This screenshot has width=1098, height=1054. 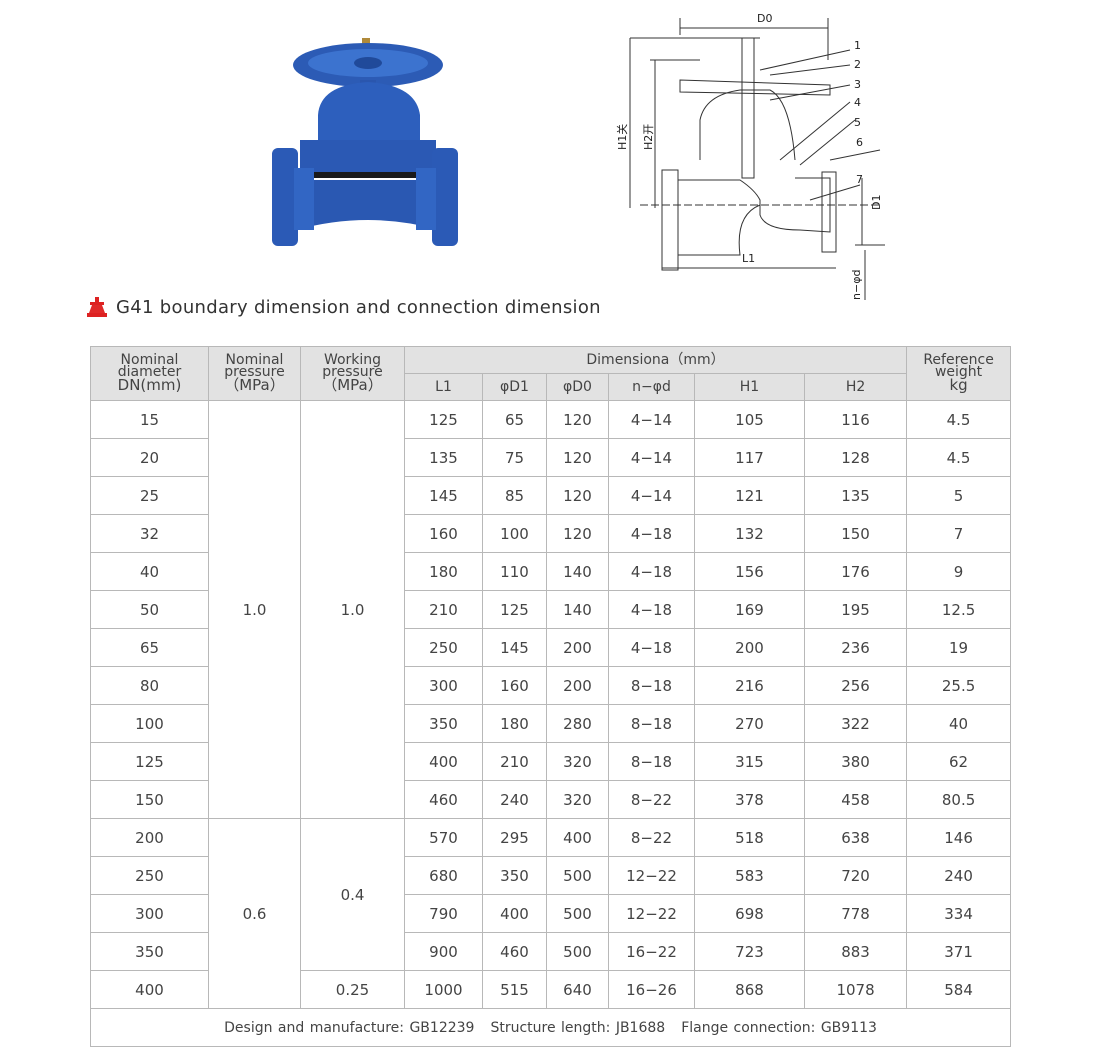 I want to click on table-row: 20 135 75 120 4−14 117 128 4.5, so click(x=551, y=457).